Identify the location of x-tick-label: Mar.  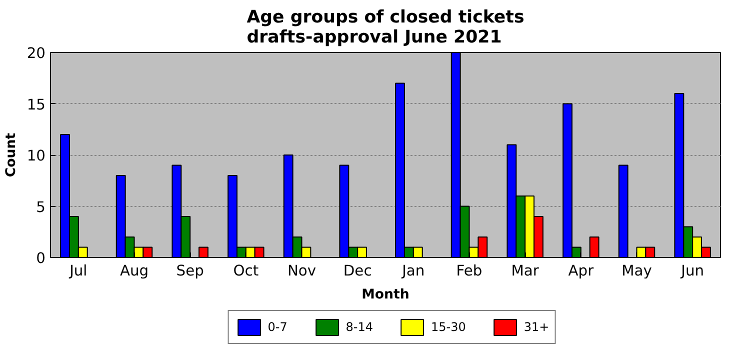
(525, 271).